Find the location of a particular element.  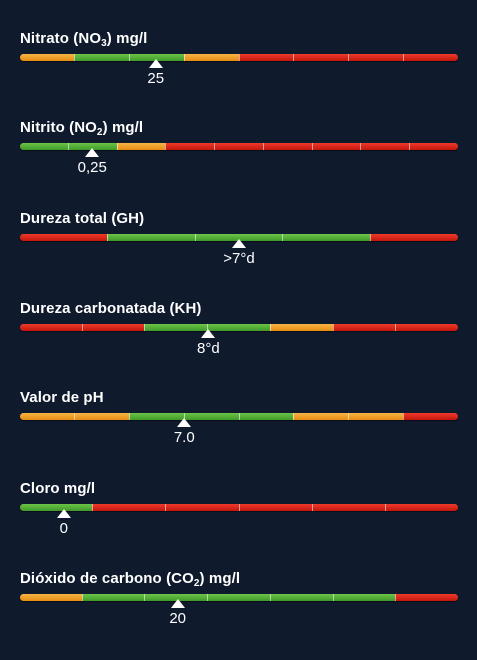

param-co2: Dióxido de carbono (CO2) mg/l 20 is located at coordinates (238, 615).